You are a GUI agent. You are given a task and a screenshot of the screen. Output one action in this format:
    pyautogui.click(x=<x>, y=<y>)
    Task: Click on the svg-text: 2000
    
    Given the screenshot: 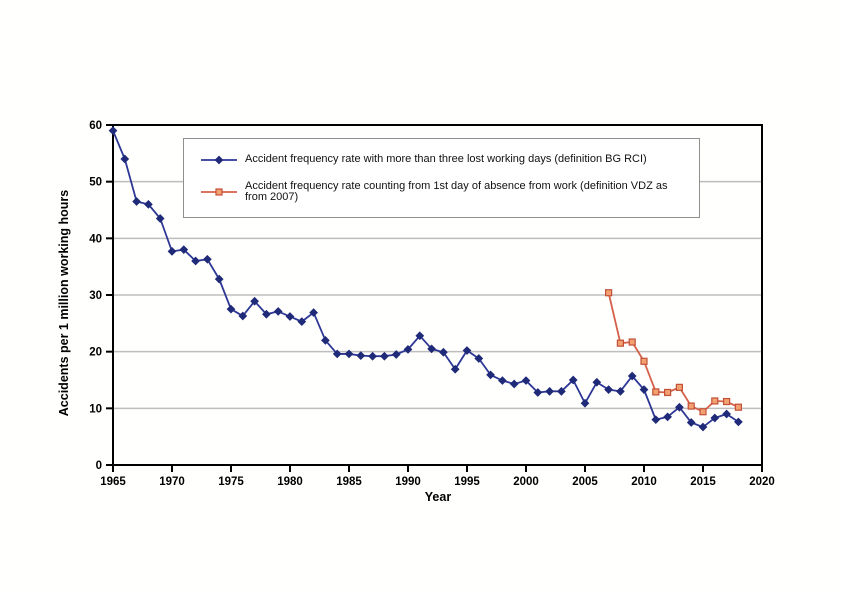 What is the action you would take?
    pyautogui.click(x=526, y=482)
    